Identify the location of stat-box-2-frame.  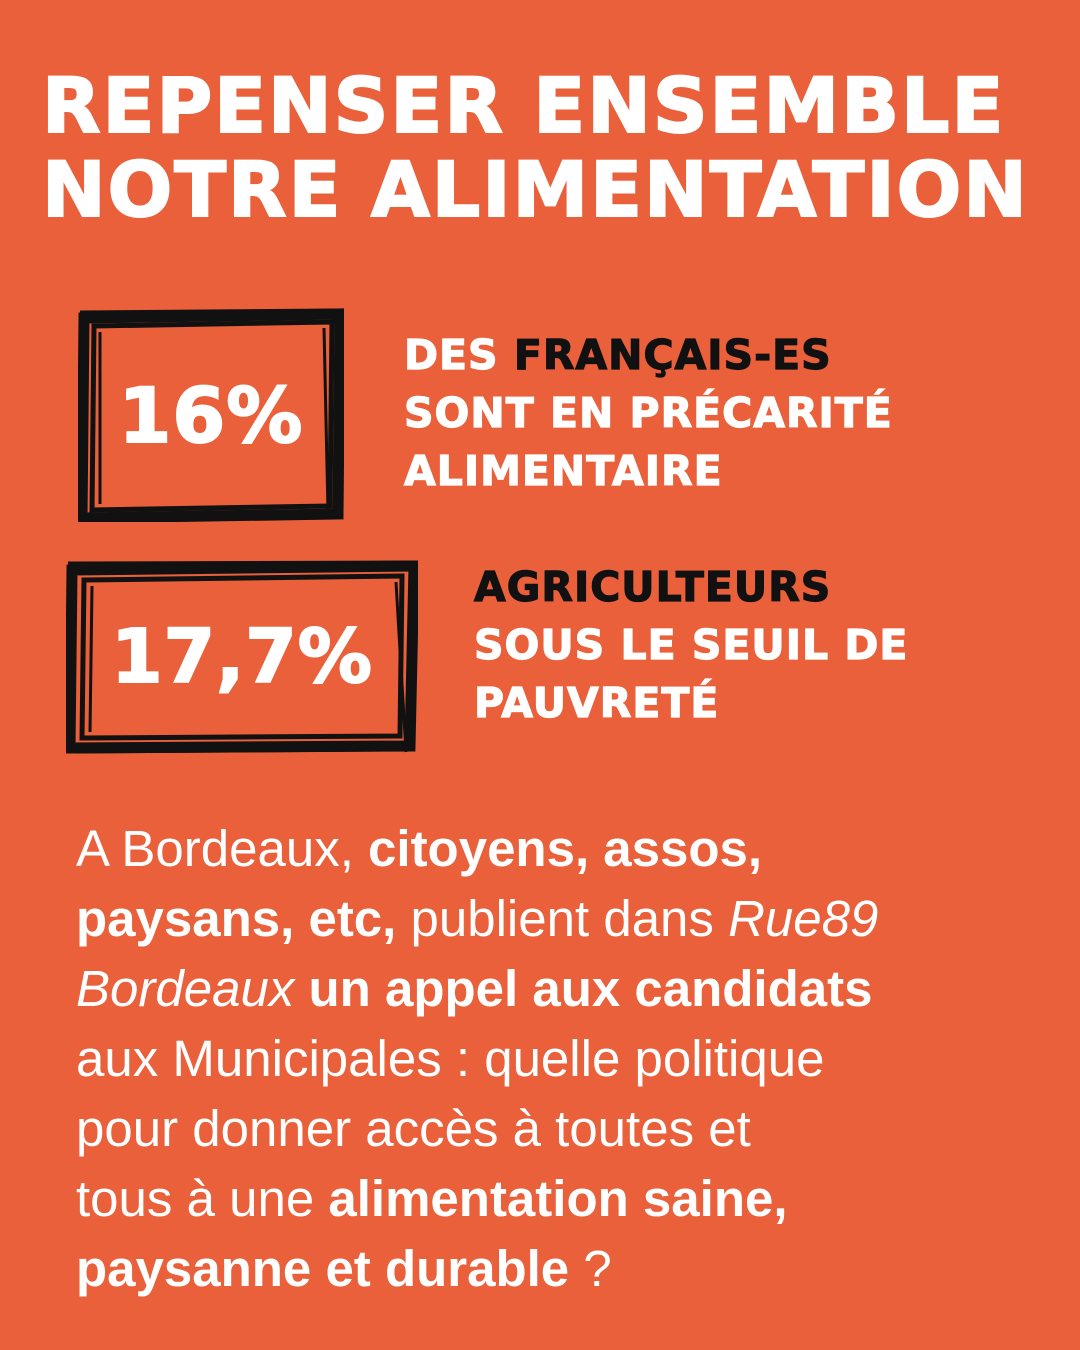
(242, 657).